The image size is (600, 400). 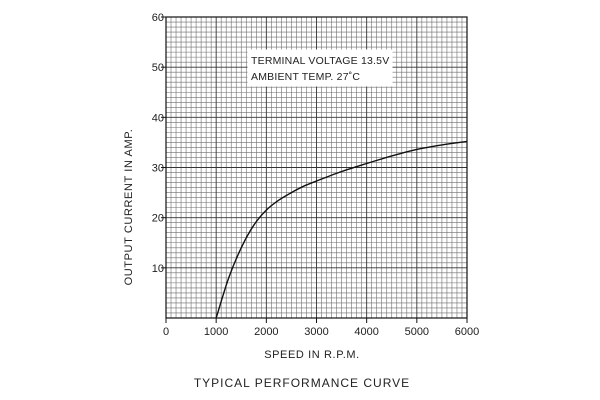 I want to click on x-tick-label: 0, so click(x=166, y=332).